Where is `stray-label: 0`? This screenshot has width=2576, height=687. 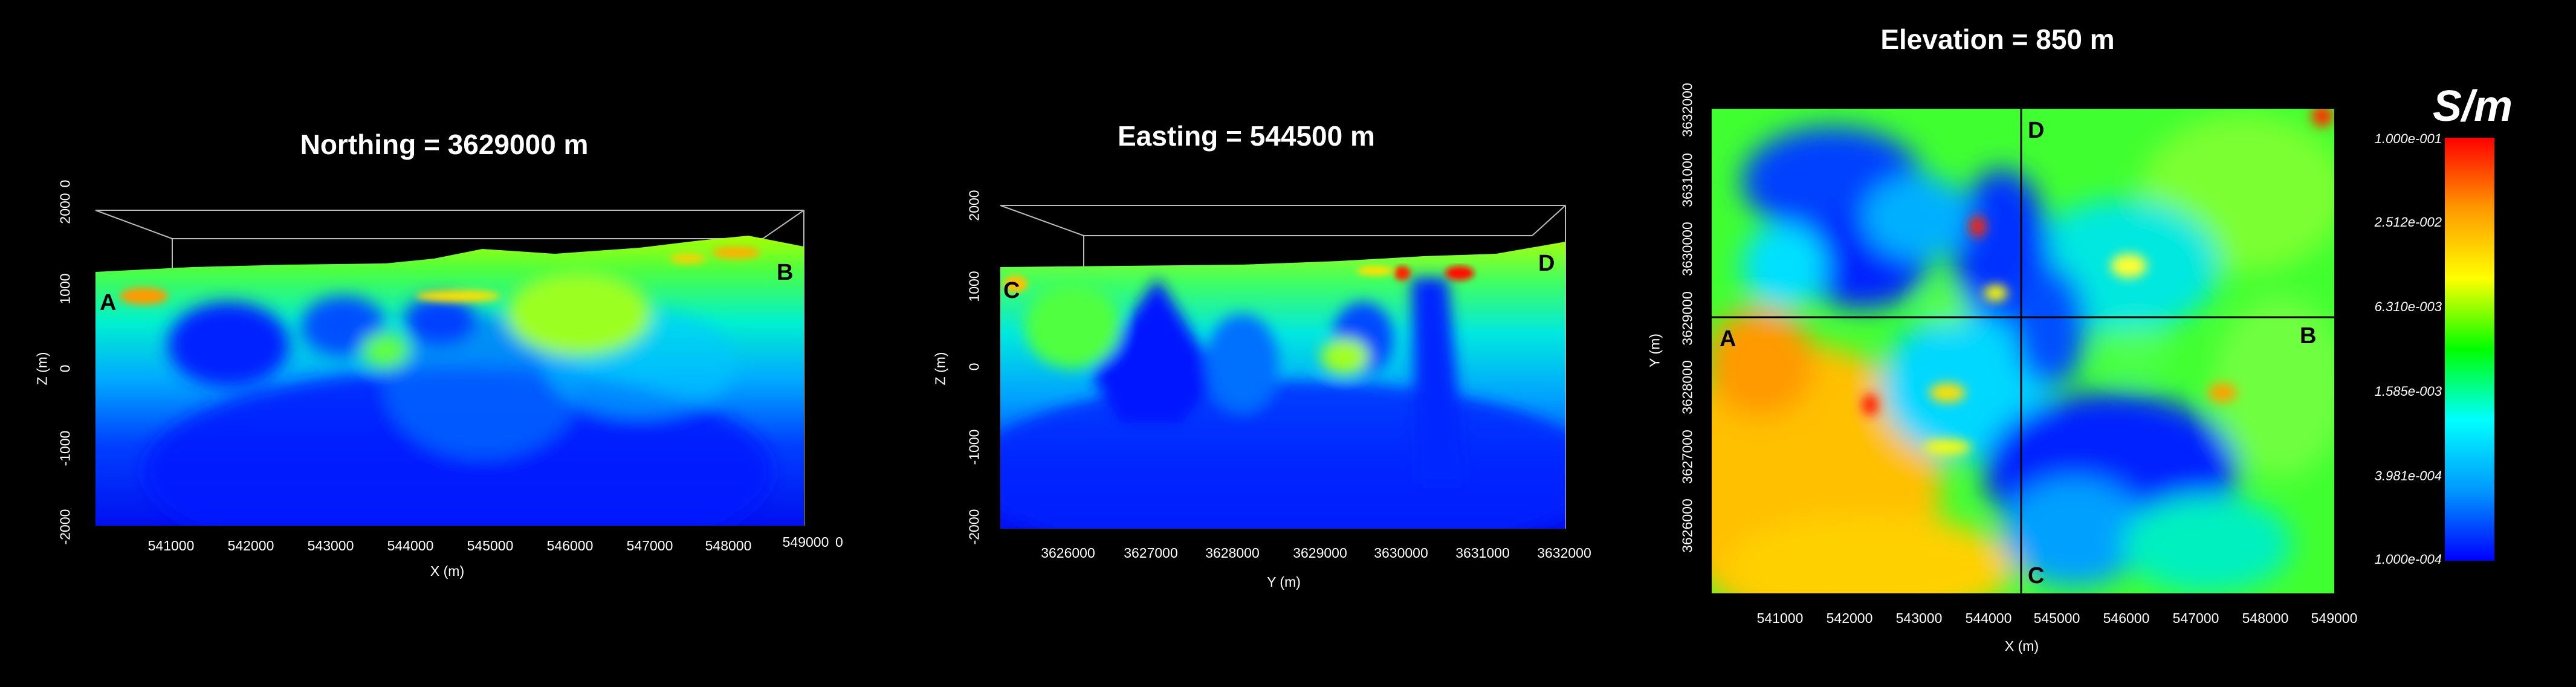
stray-label: 0 is located at coordinates (839, 542).